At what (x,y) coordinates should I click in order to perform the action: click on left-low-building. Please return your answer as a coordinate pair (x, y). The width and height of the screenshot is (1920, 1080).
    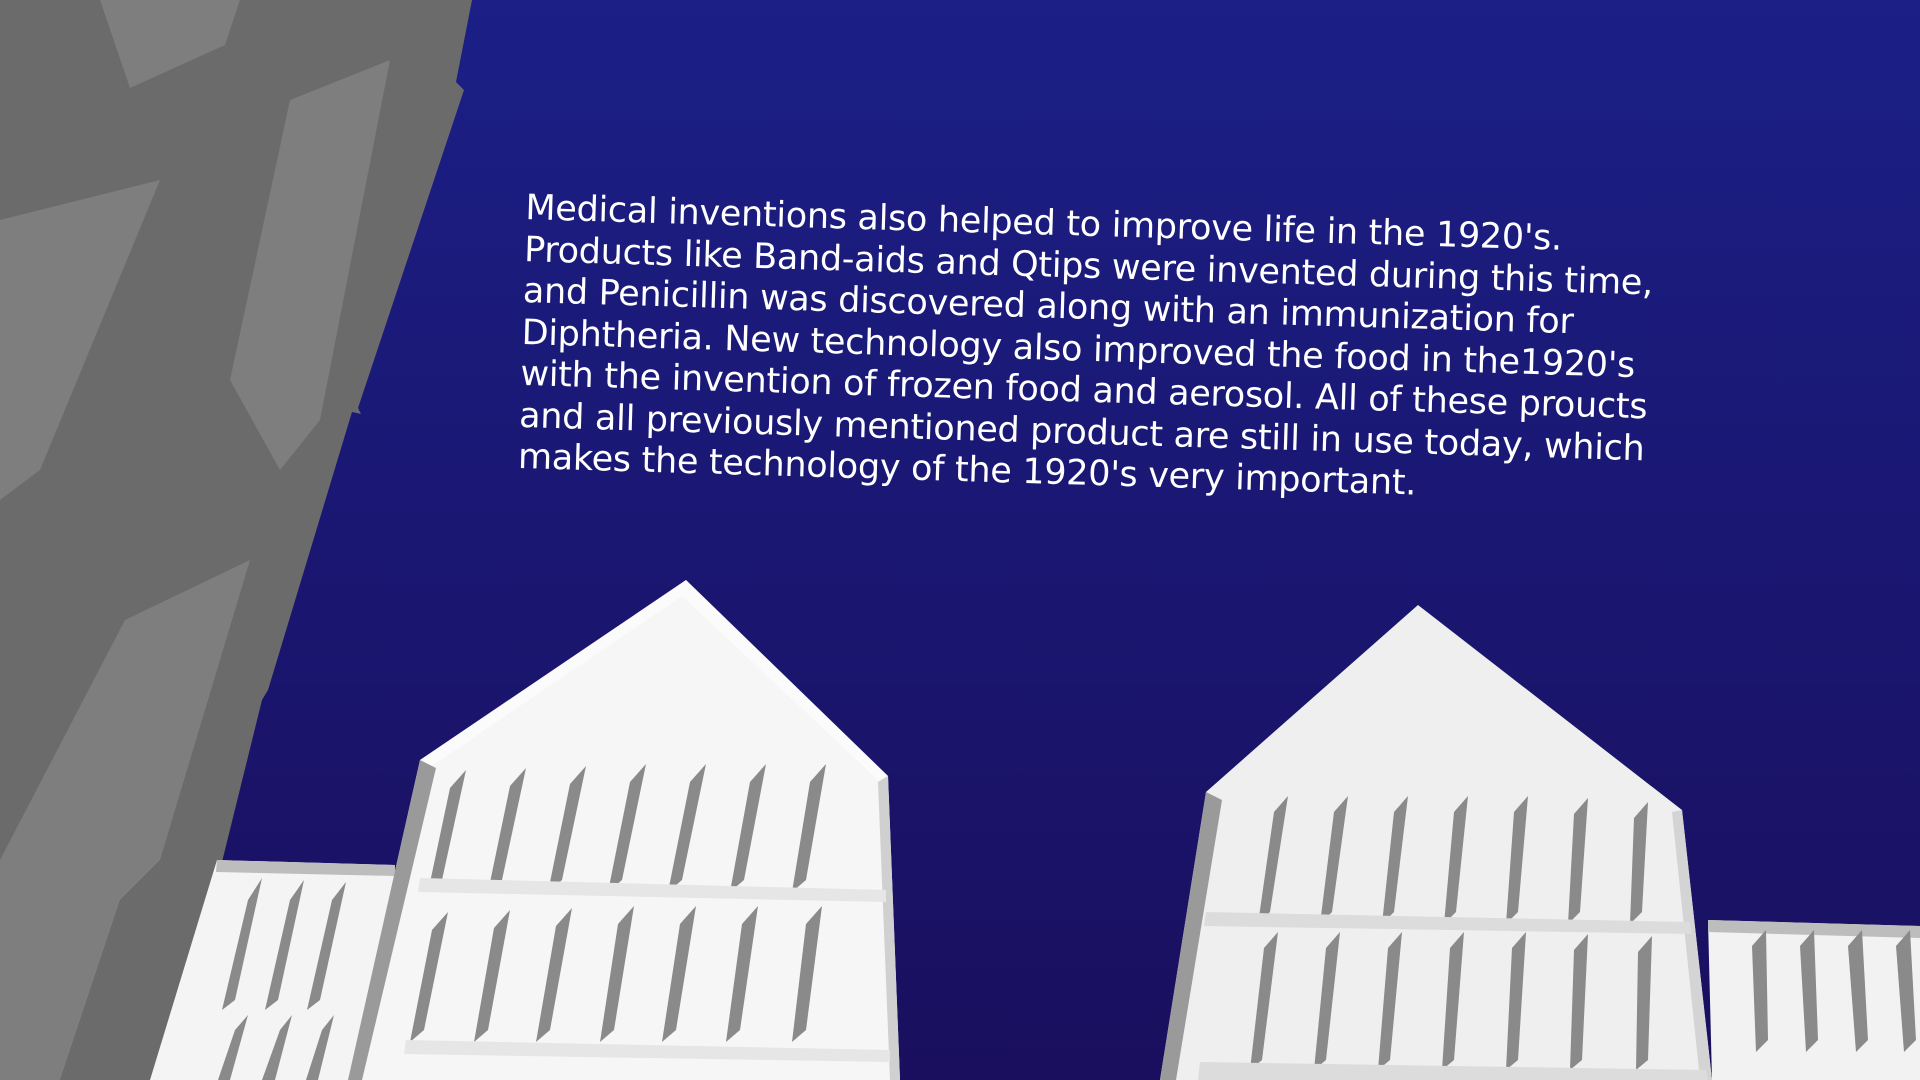
    Looking at the image, I should click on (272, 970).